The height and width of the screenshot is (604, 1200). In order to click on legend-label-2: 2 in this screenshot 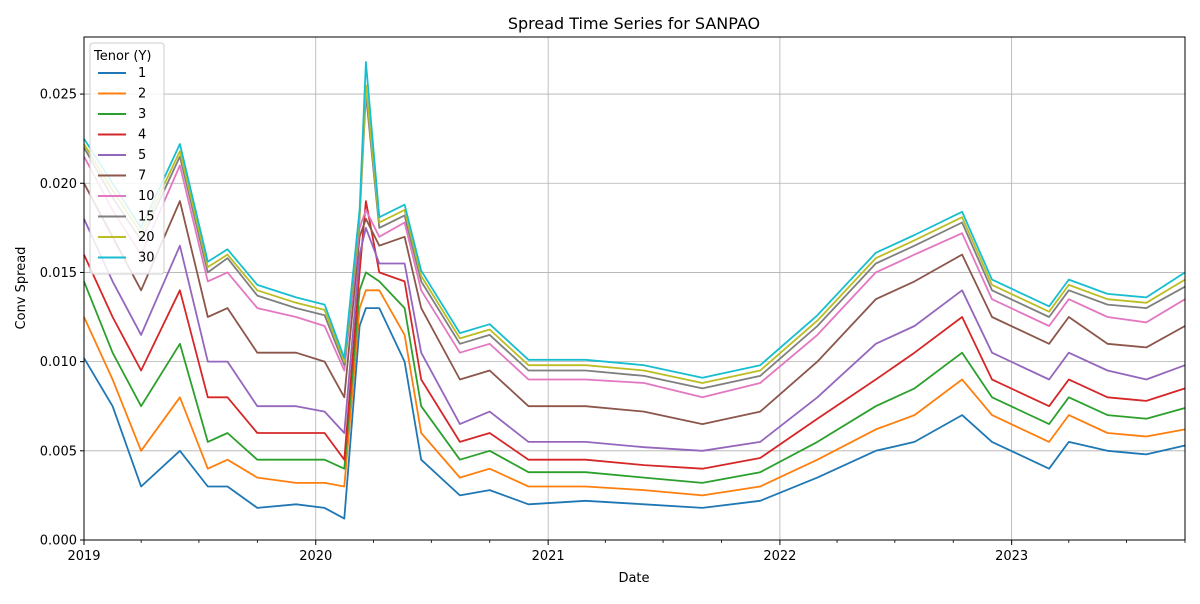, I will do `click(142, 94)`.